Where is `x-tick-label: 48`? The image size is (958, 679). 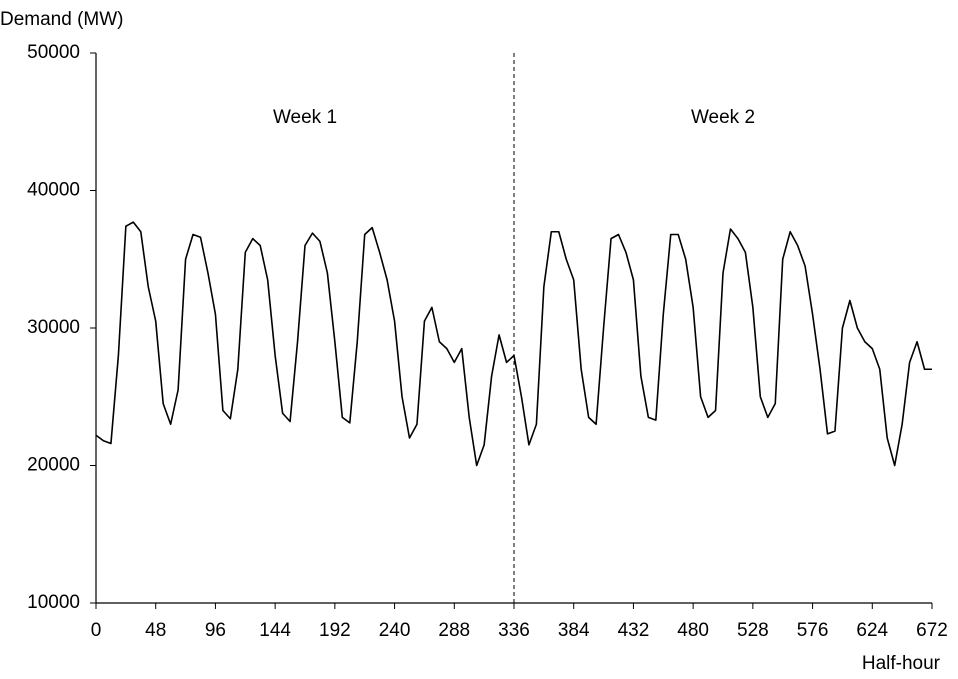 x-tick-label: 48 is located at coordinates (155, 630).